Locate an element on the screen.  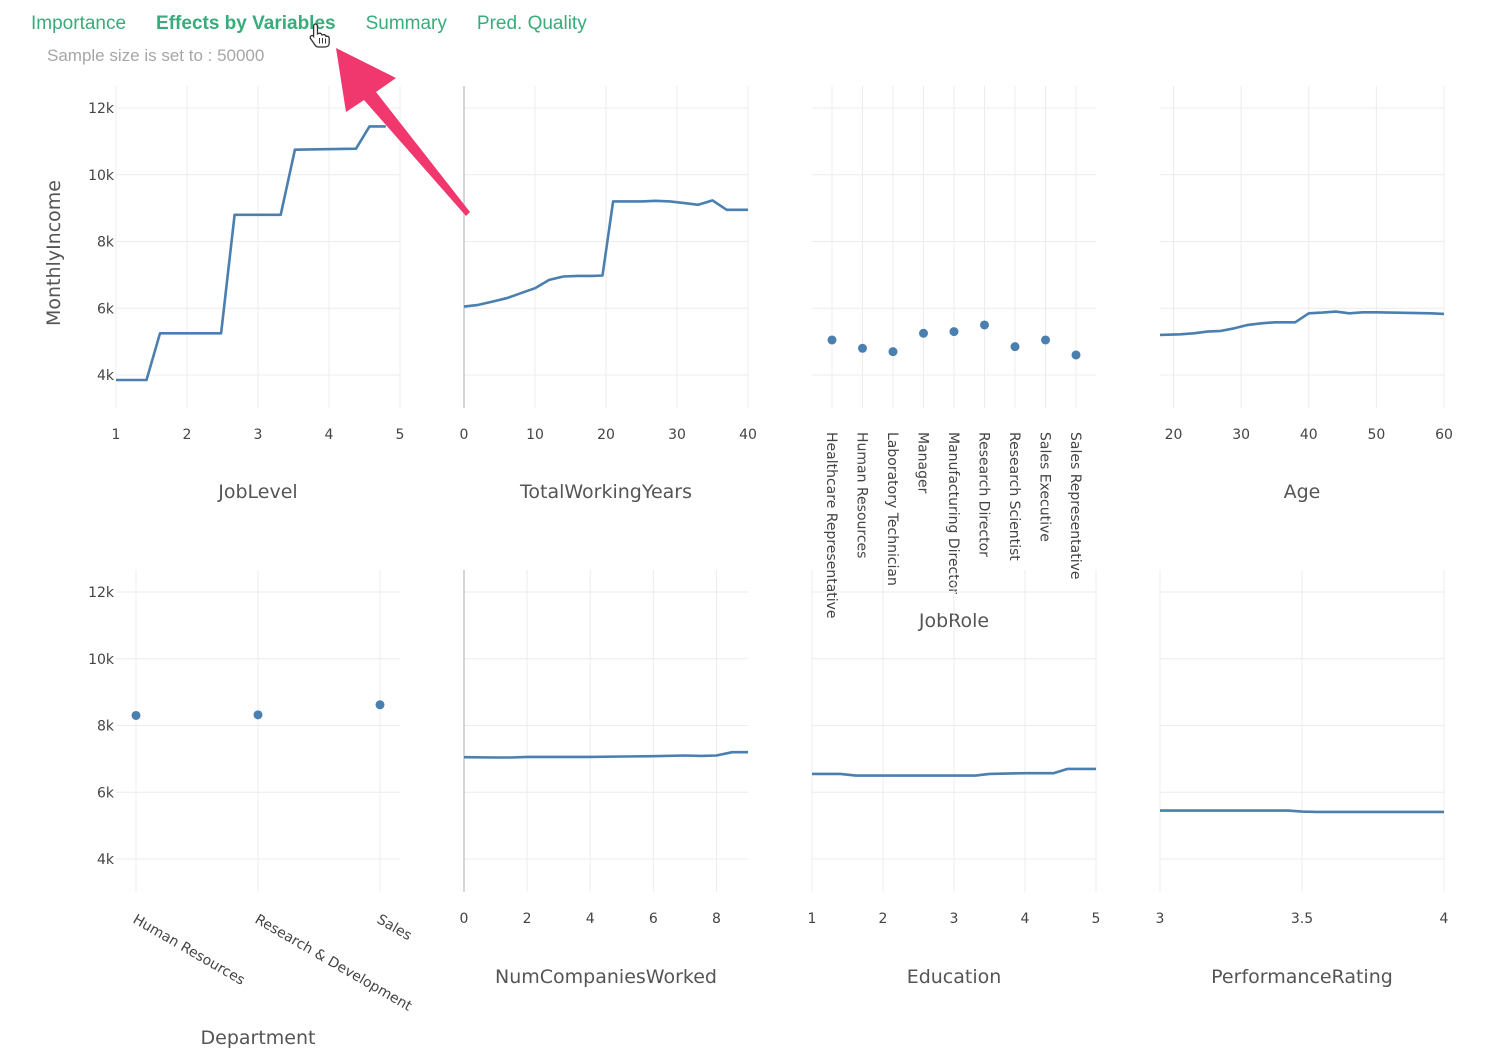
numcompaniesworked-xtick-label: 4 is located at coordinates (590, 919).